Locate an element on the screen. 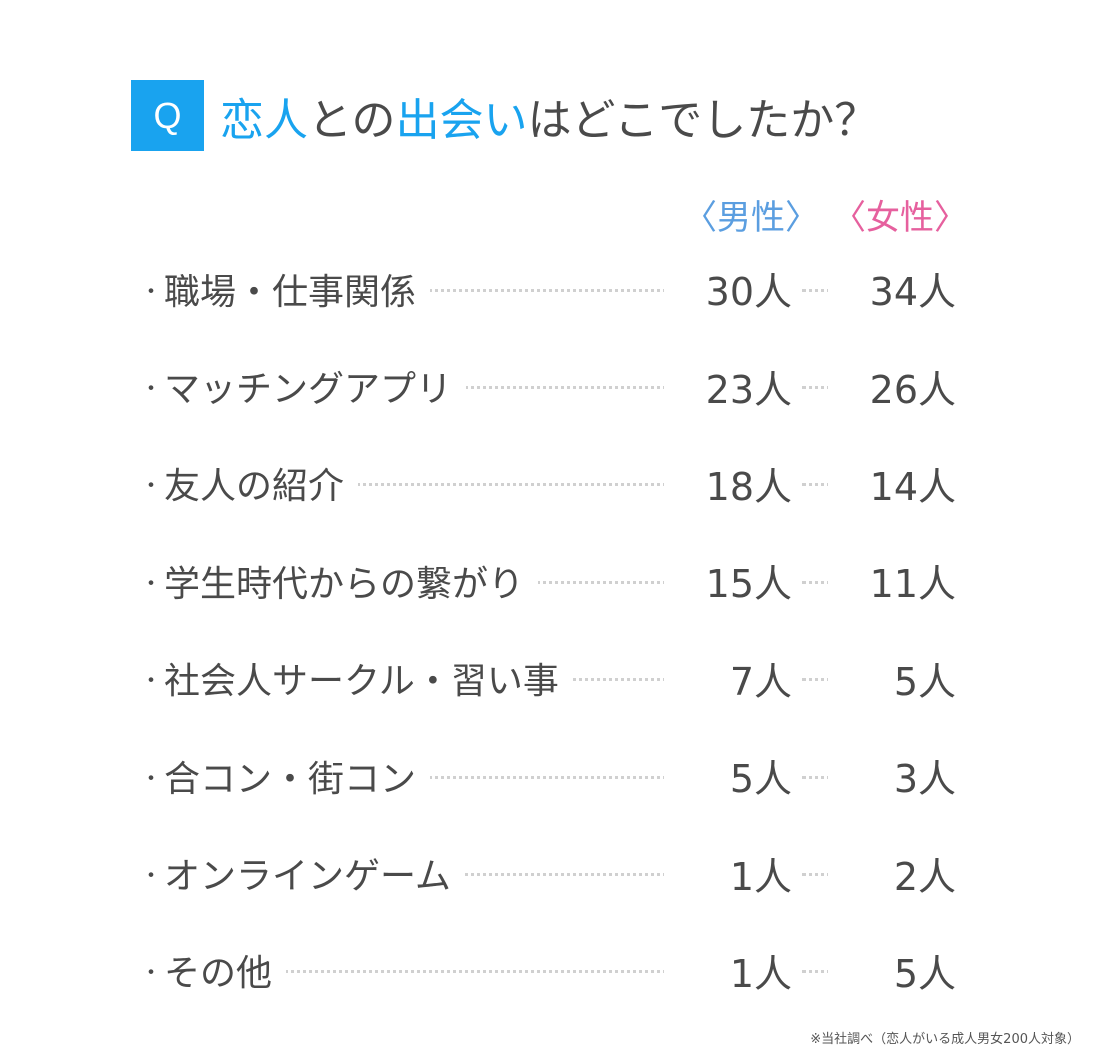 This screenshot has height=1059, width=1100. female-value: 26人 is located at coordinates (892, 386).